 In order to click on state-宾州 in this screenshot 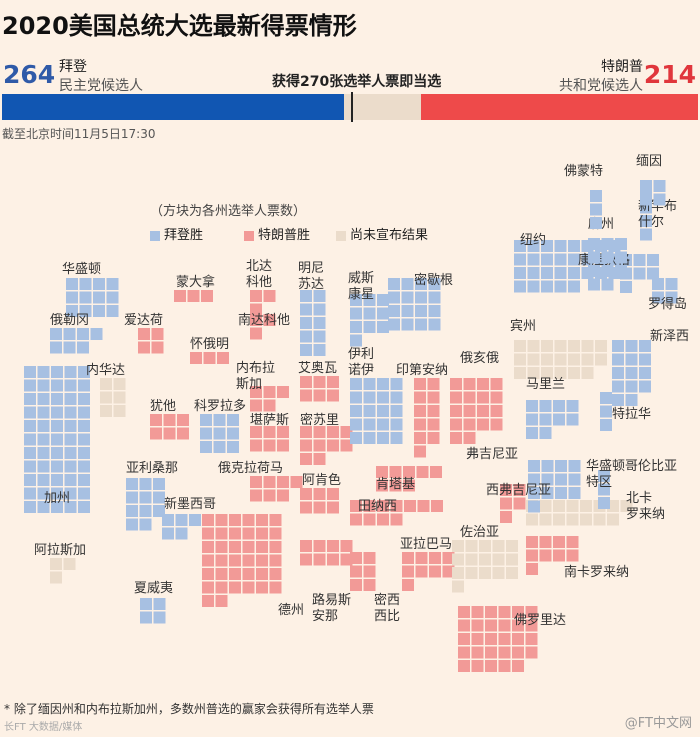, I will do `click(560, 359)`.